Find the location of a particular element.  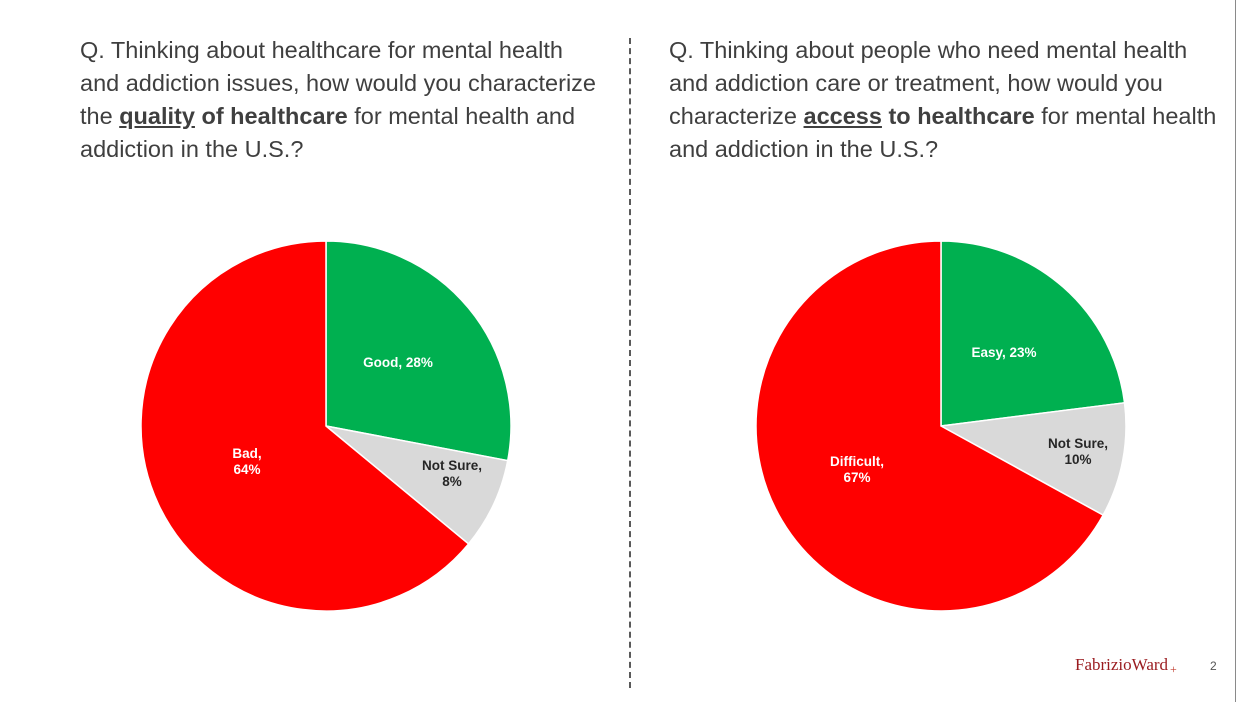

pie-slice-quality-good is located at coordinates (418, 351).